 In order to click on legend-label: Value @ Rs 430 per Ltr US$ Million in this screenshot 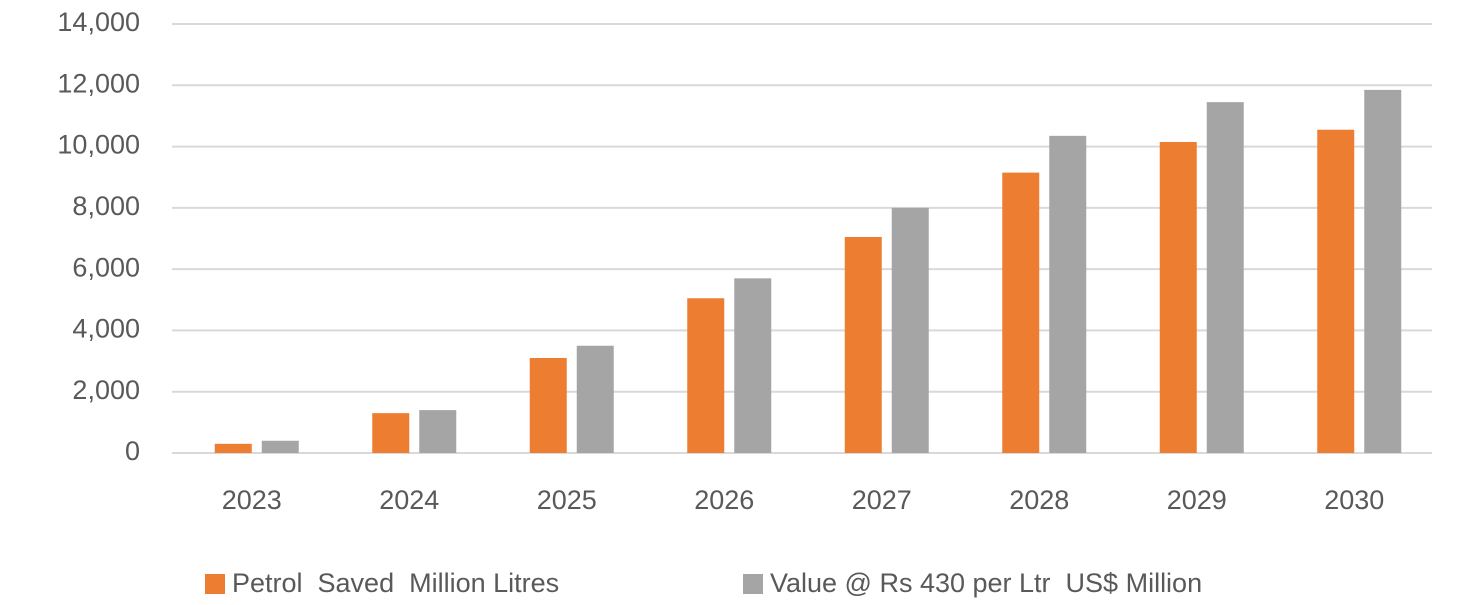, I will do `click(986, 583)`.